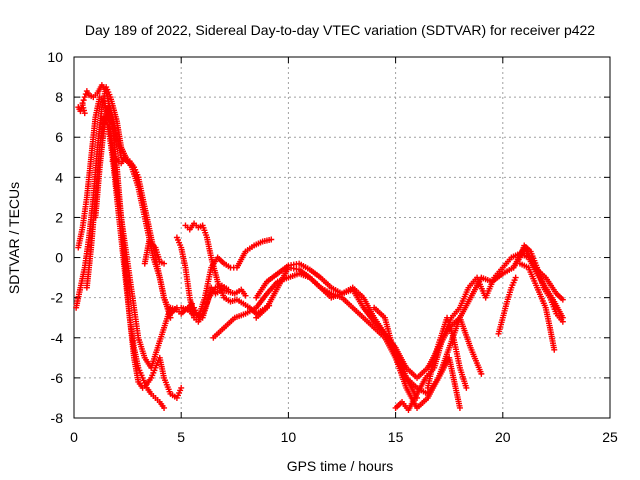  Describe the element at coordinates (57, 338) in the screenshot. I see `y-tick-label: -4` at that location.